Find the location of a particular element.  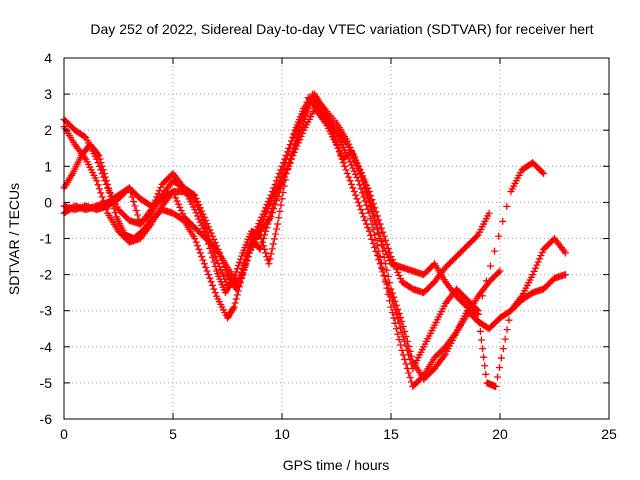

y-axis-label: SDTVAR / TECUs is located at coordinates (14, 239).